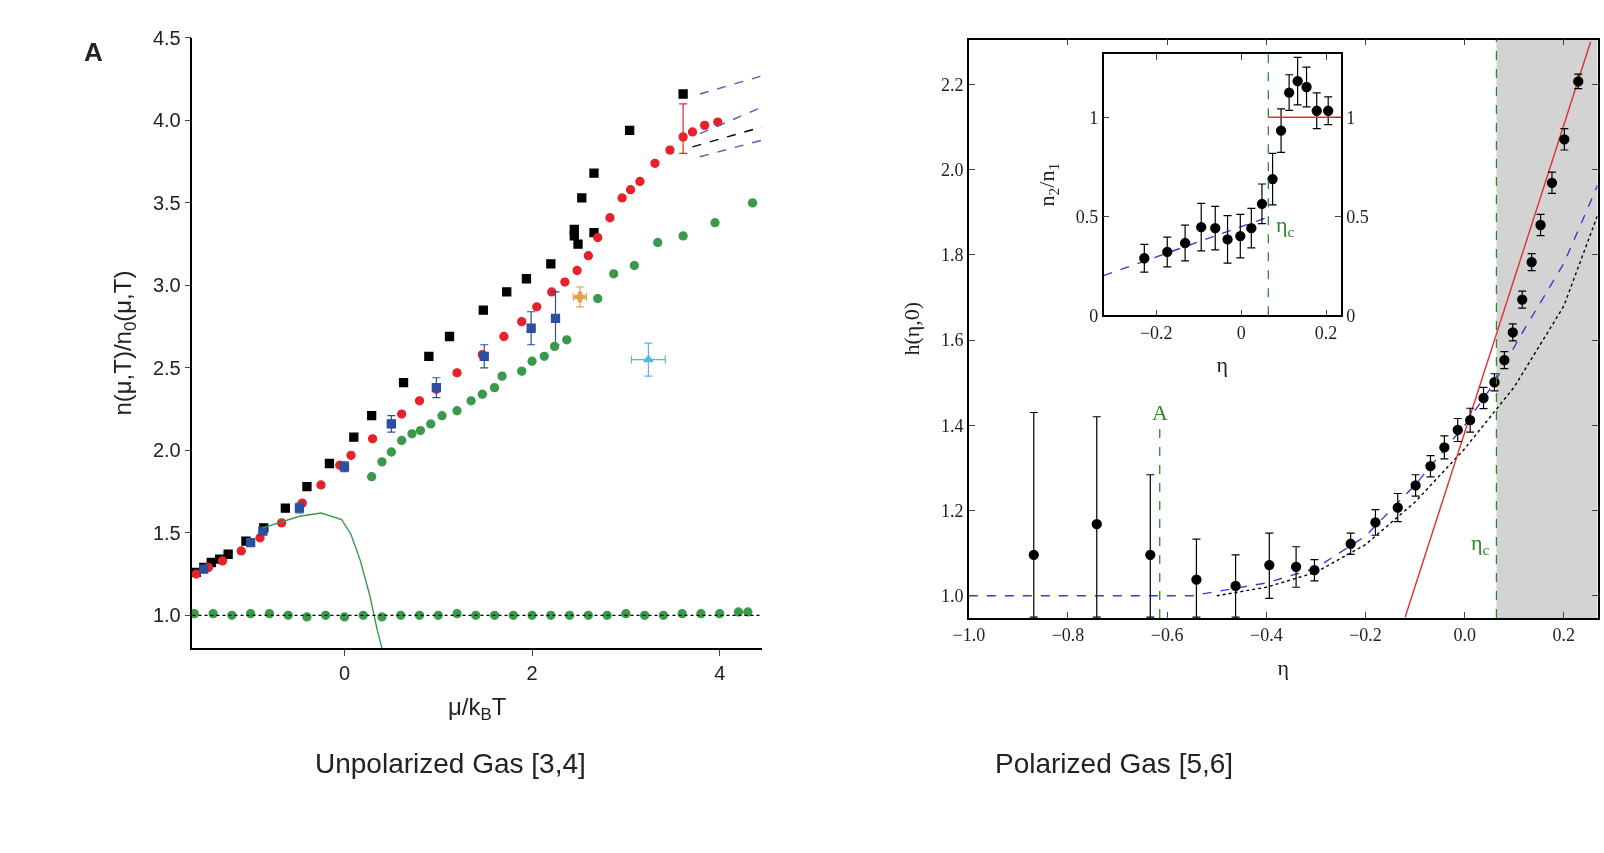 The height and width of the screenshot is (853, 1604). I want to click on x-tick-label: −0.6, so click(1167, 635).